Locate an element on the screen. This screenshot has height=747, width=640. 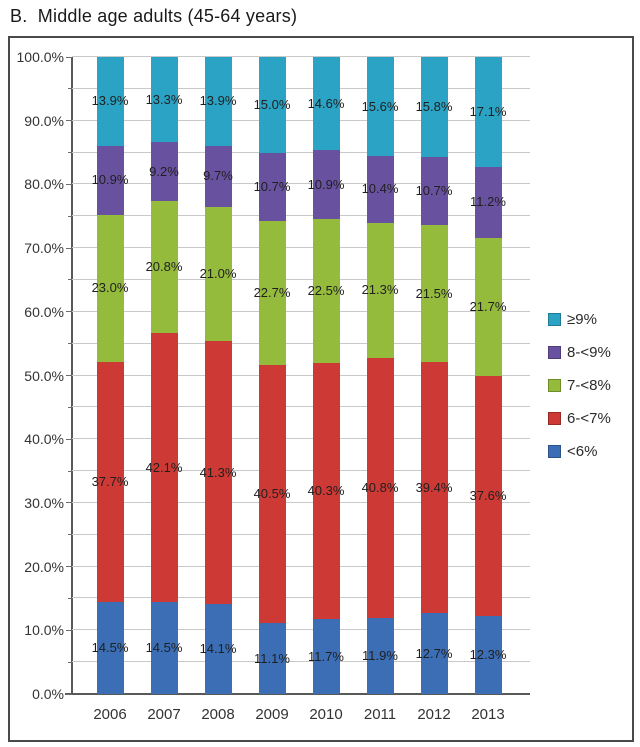
bar-segment-label: 12.3% is located at coordinates (488, 654).